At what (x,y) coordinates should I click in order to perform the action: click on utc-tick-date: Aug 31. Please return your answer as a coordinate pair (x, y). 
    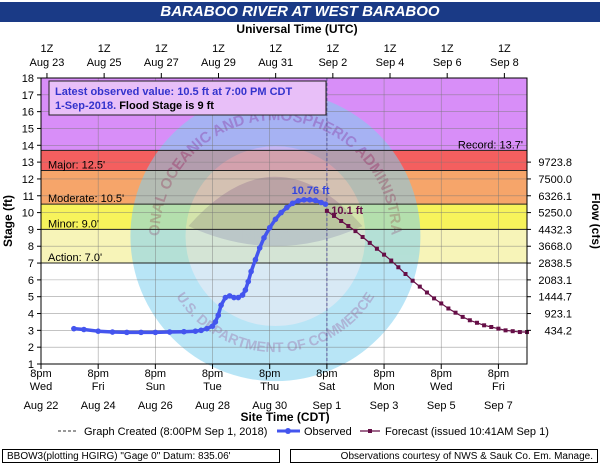
    Looking at the image, I should click on (275, 63).